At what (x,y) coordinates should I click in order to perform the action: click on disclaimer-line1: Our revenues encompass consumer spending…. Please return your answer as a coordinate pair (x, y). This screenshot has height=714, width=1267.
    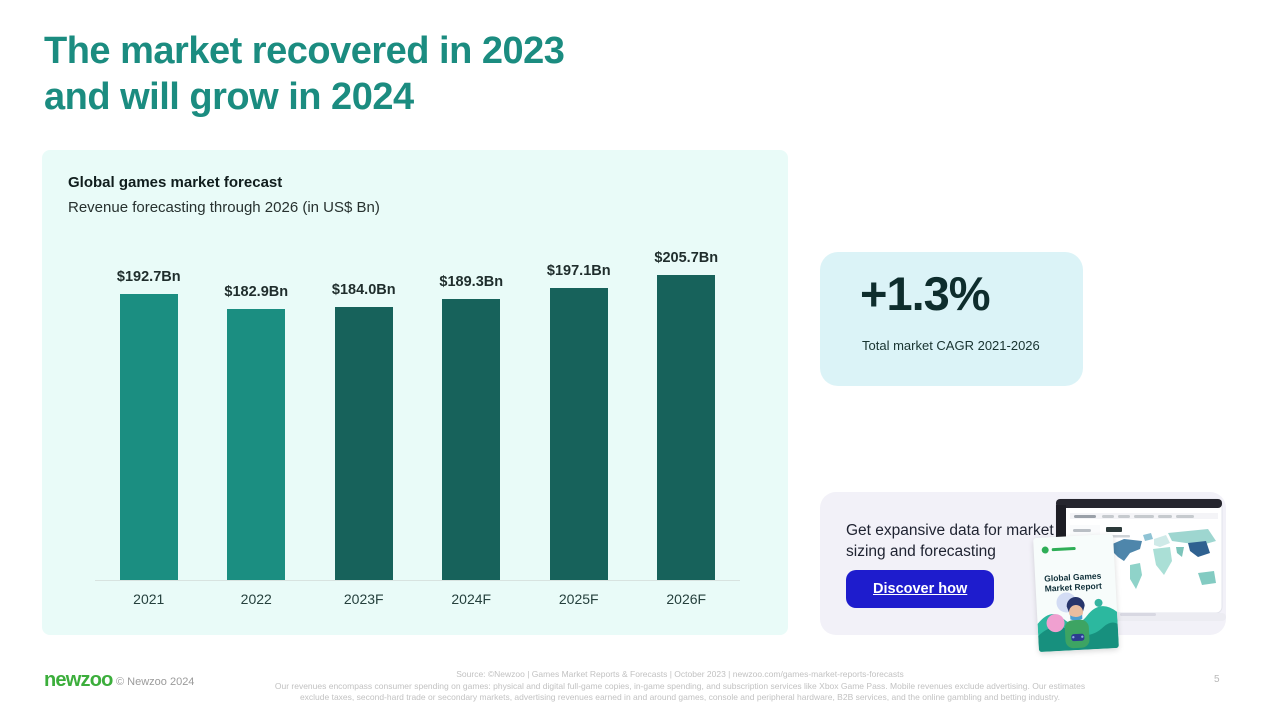
    Looking at the image, I should click on (680, 685).